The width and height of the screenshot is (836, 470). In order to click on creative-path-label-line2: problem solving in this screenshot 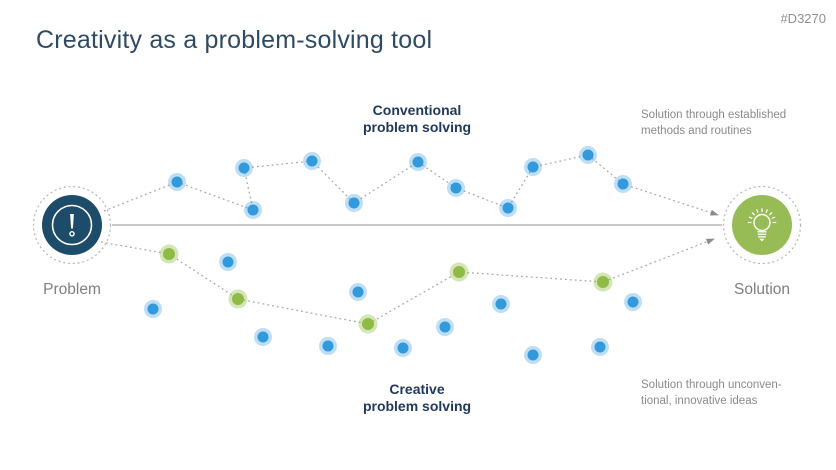, I will do `click(417, 405)`.